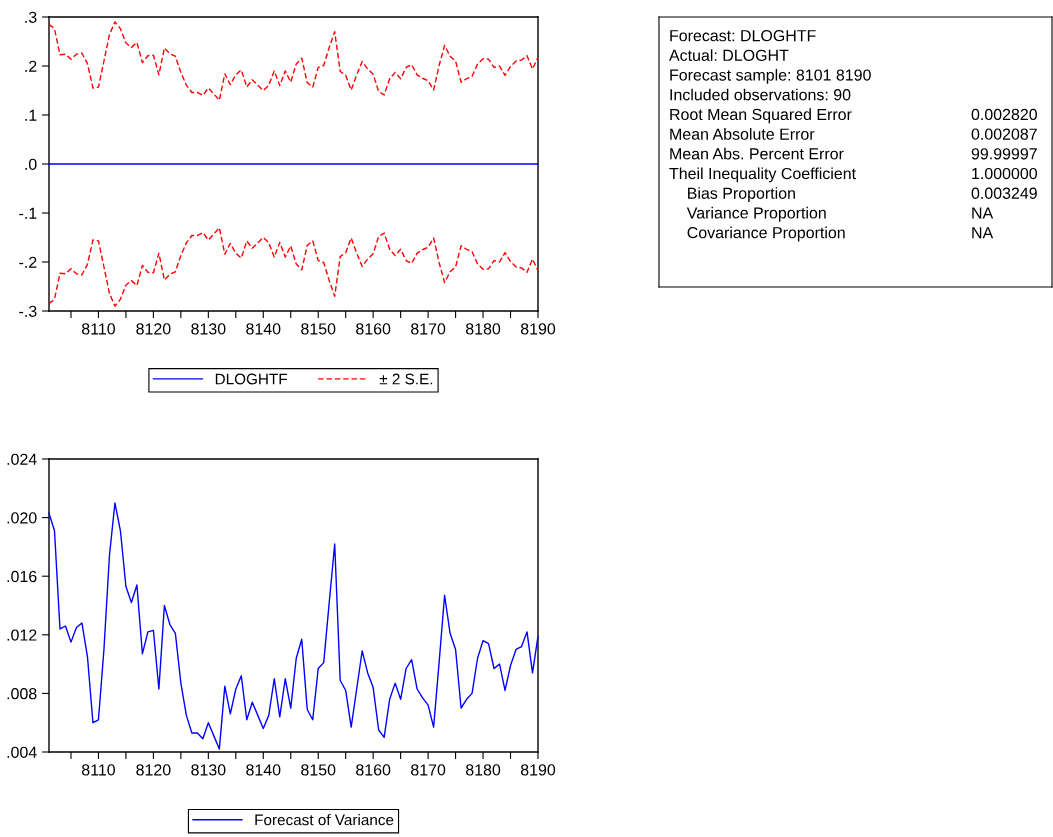 The width and height of the screenshot is (1053, 837). I want to click on y-tick-label: .016, so click(22, 576).